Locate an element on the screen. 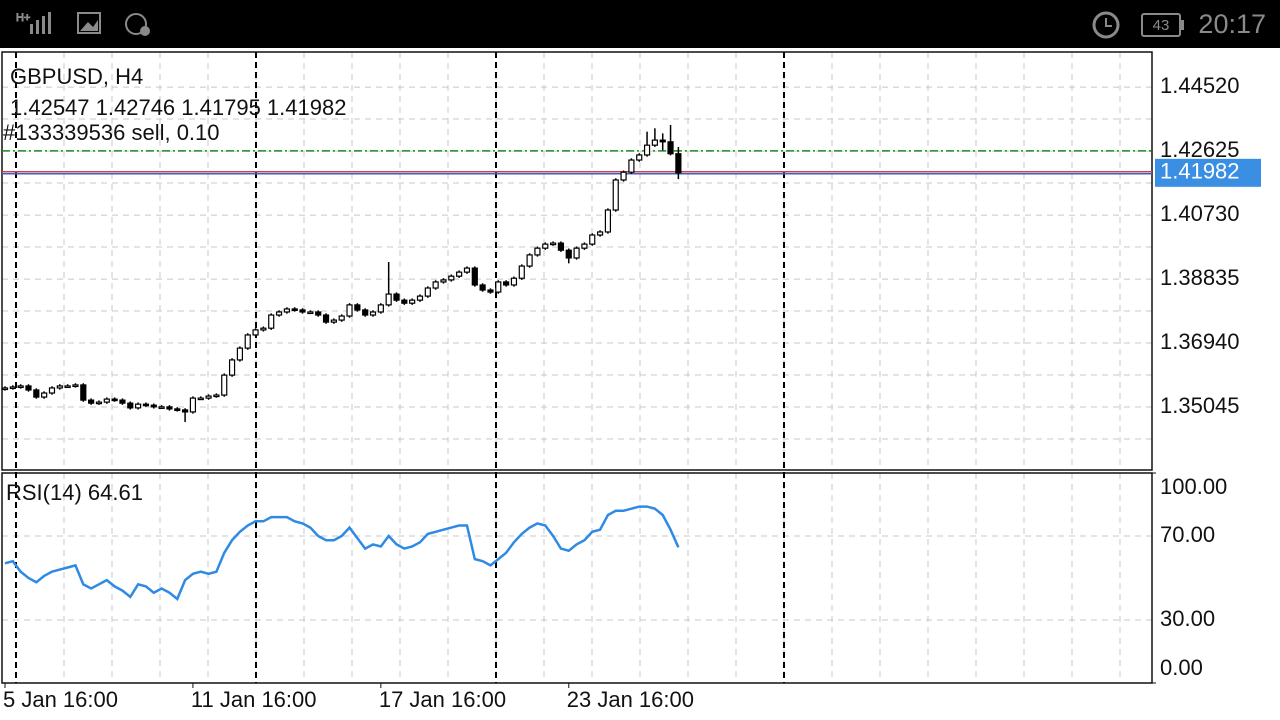 This screenshot has width=1280, height=720. status-bar is located at coordinates (640, 24).